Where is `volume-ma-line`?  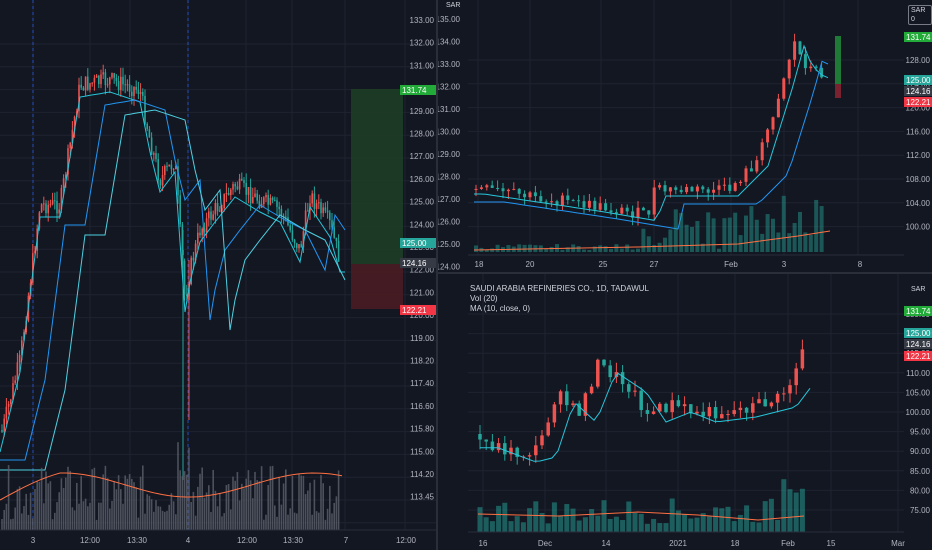
volume-ma-line is located at coordinates (652, 240).